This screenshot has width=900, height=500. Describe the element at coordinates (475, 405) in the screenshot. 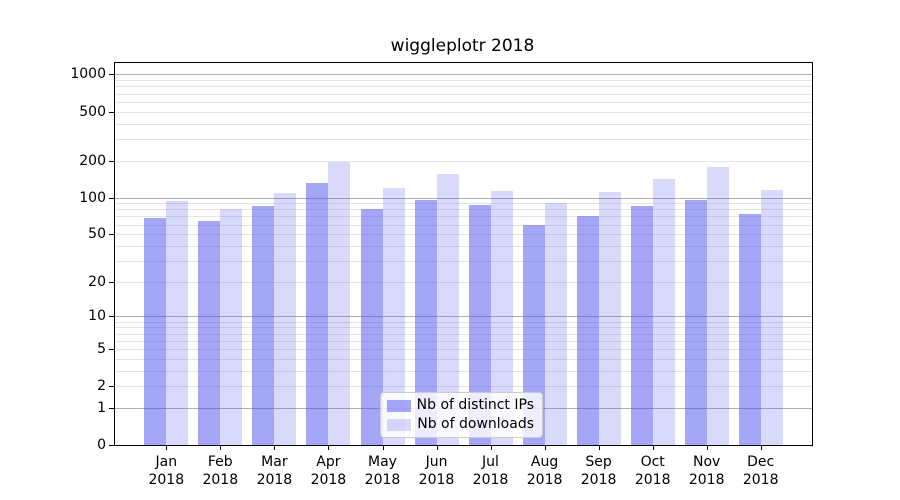

I see `legend-label-distinct-ips: Nb of distinct IPs` at that location.